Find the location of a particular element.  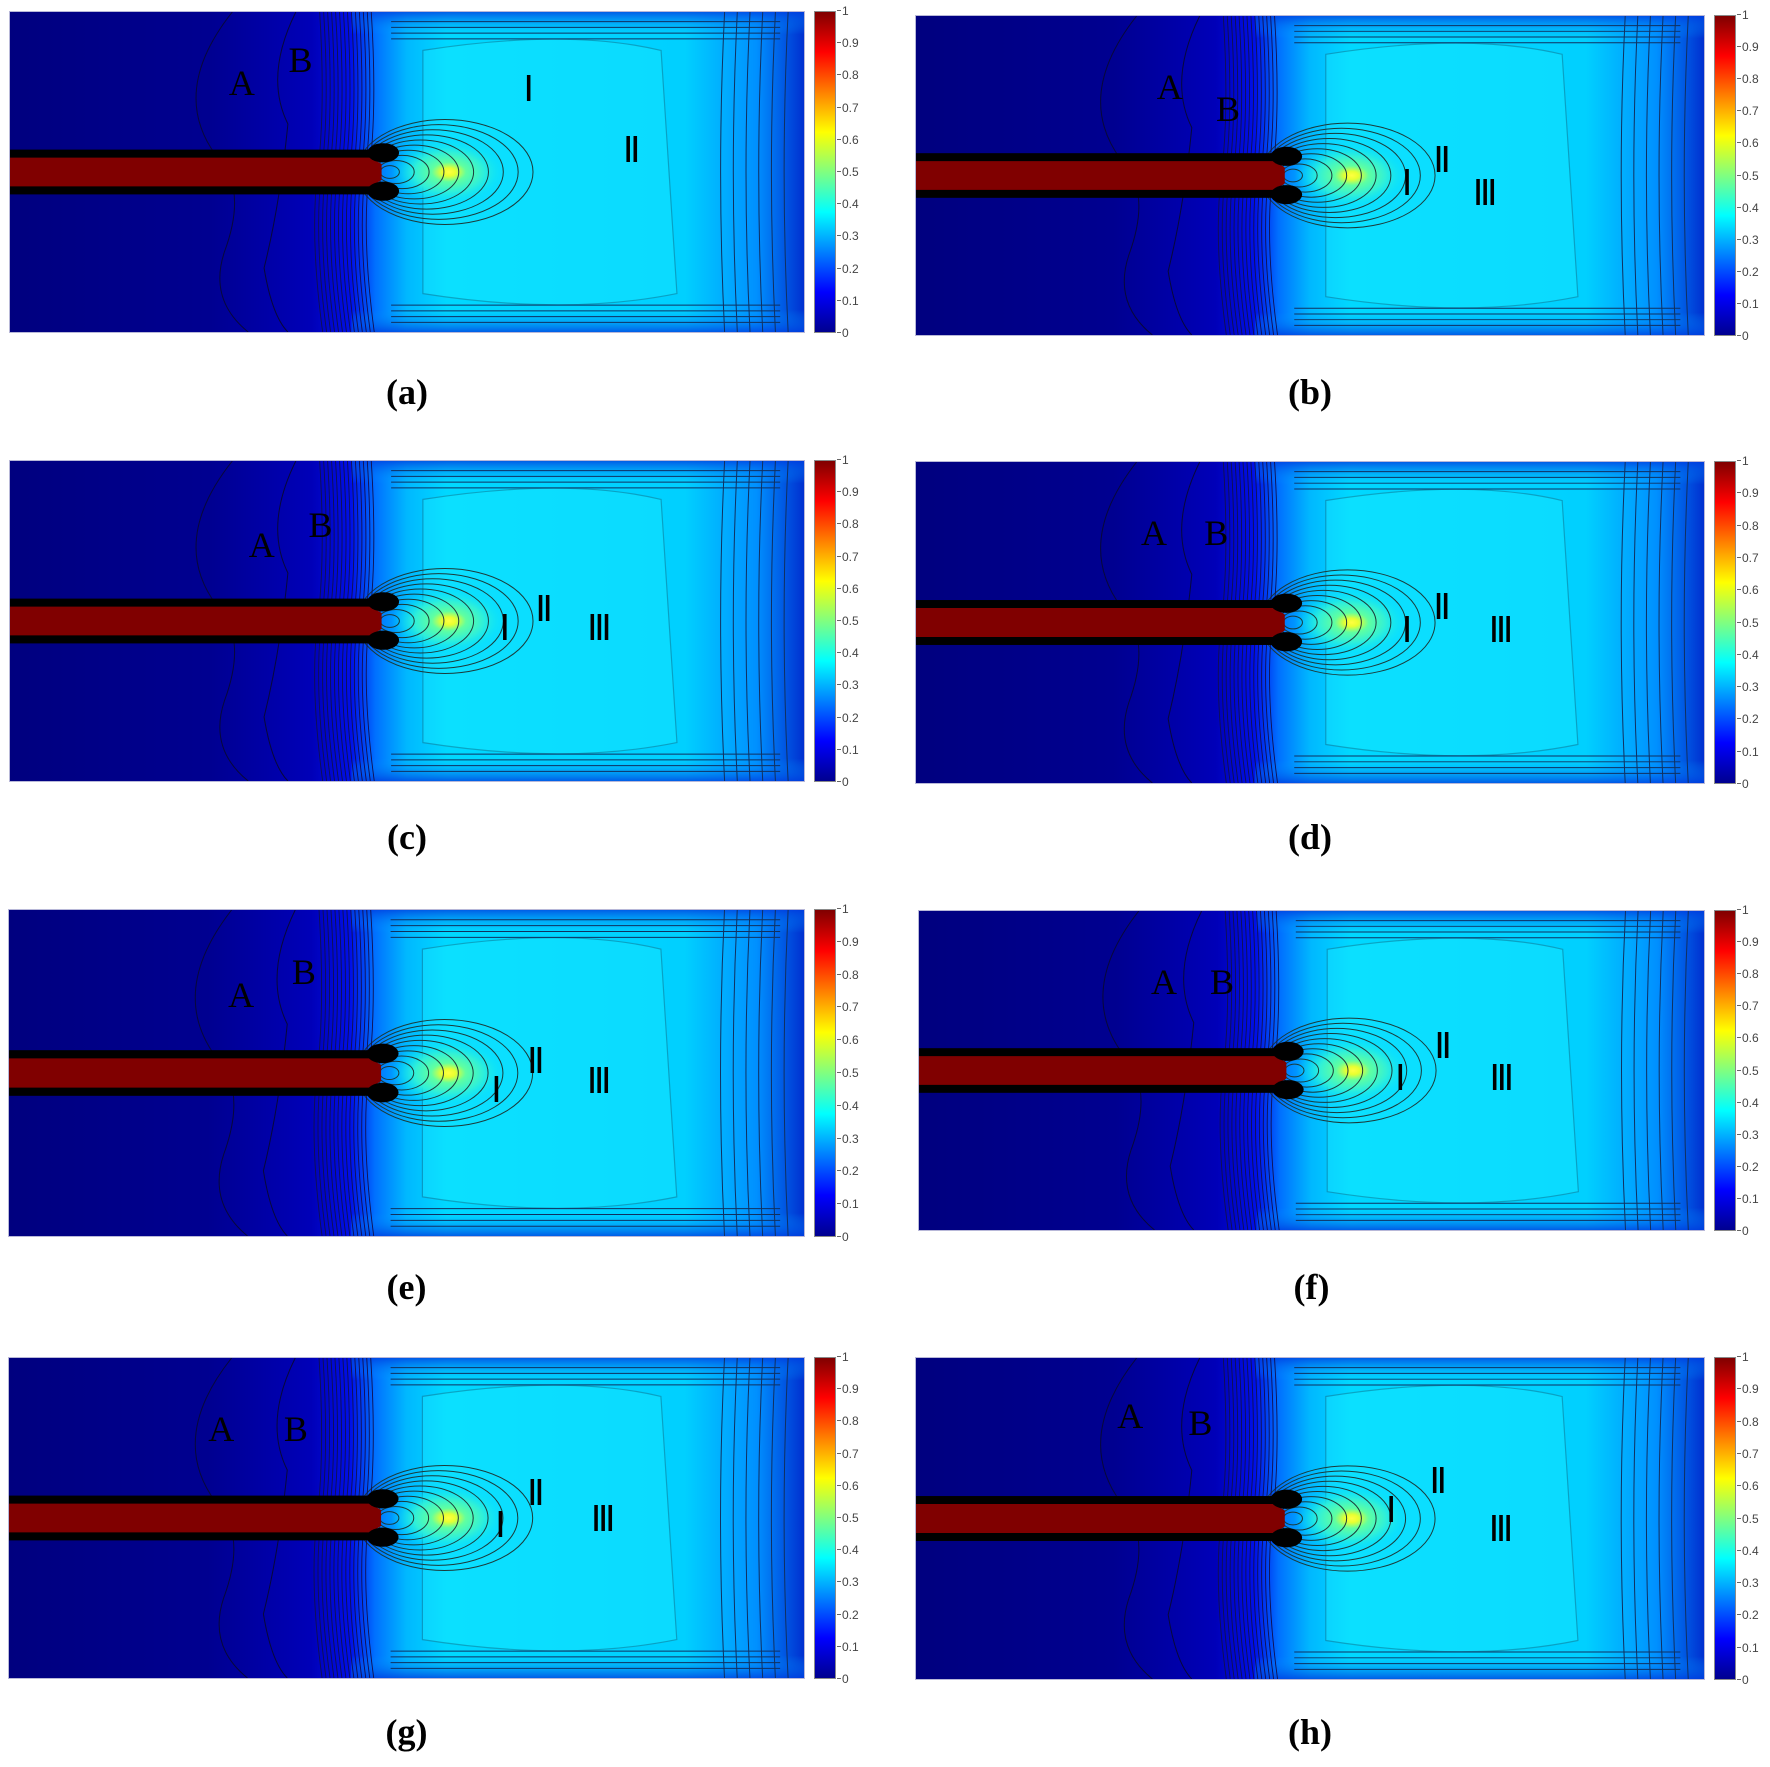

subplot-caption: (a) is located at coordinates (407, 392).